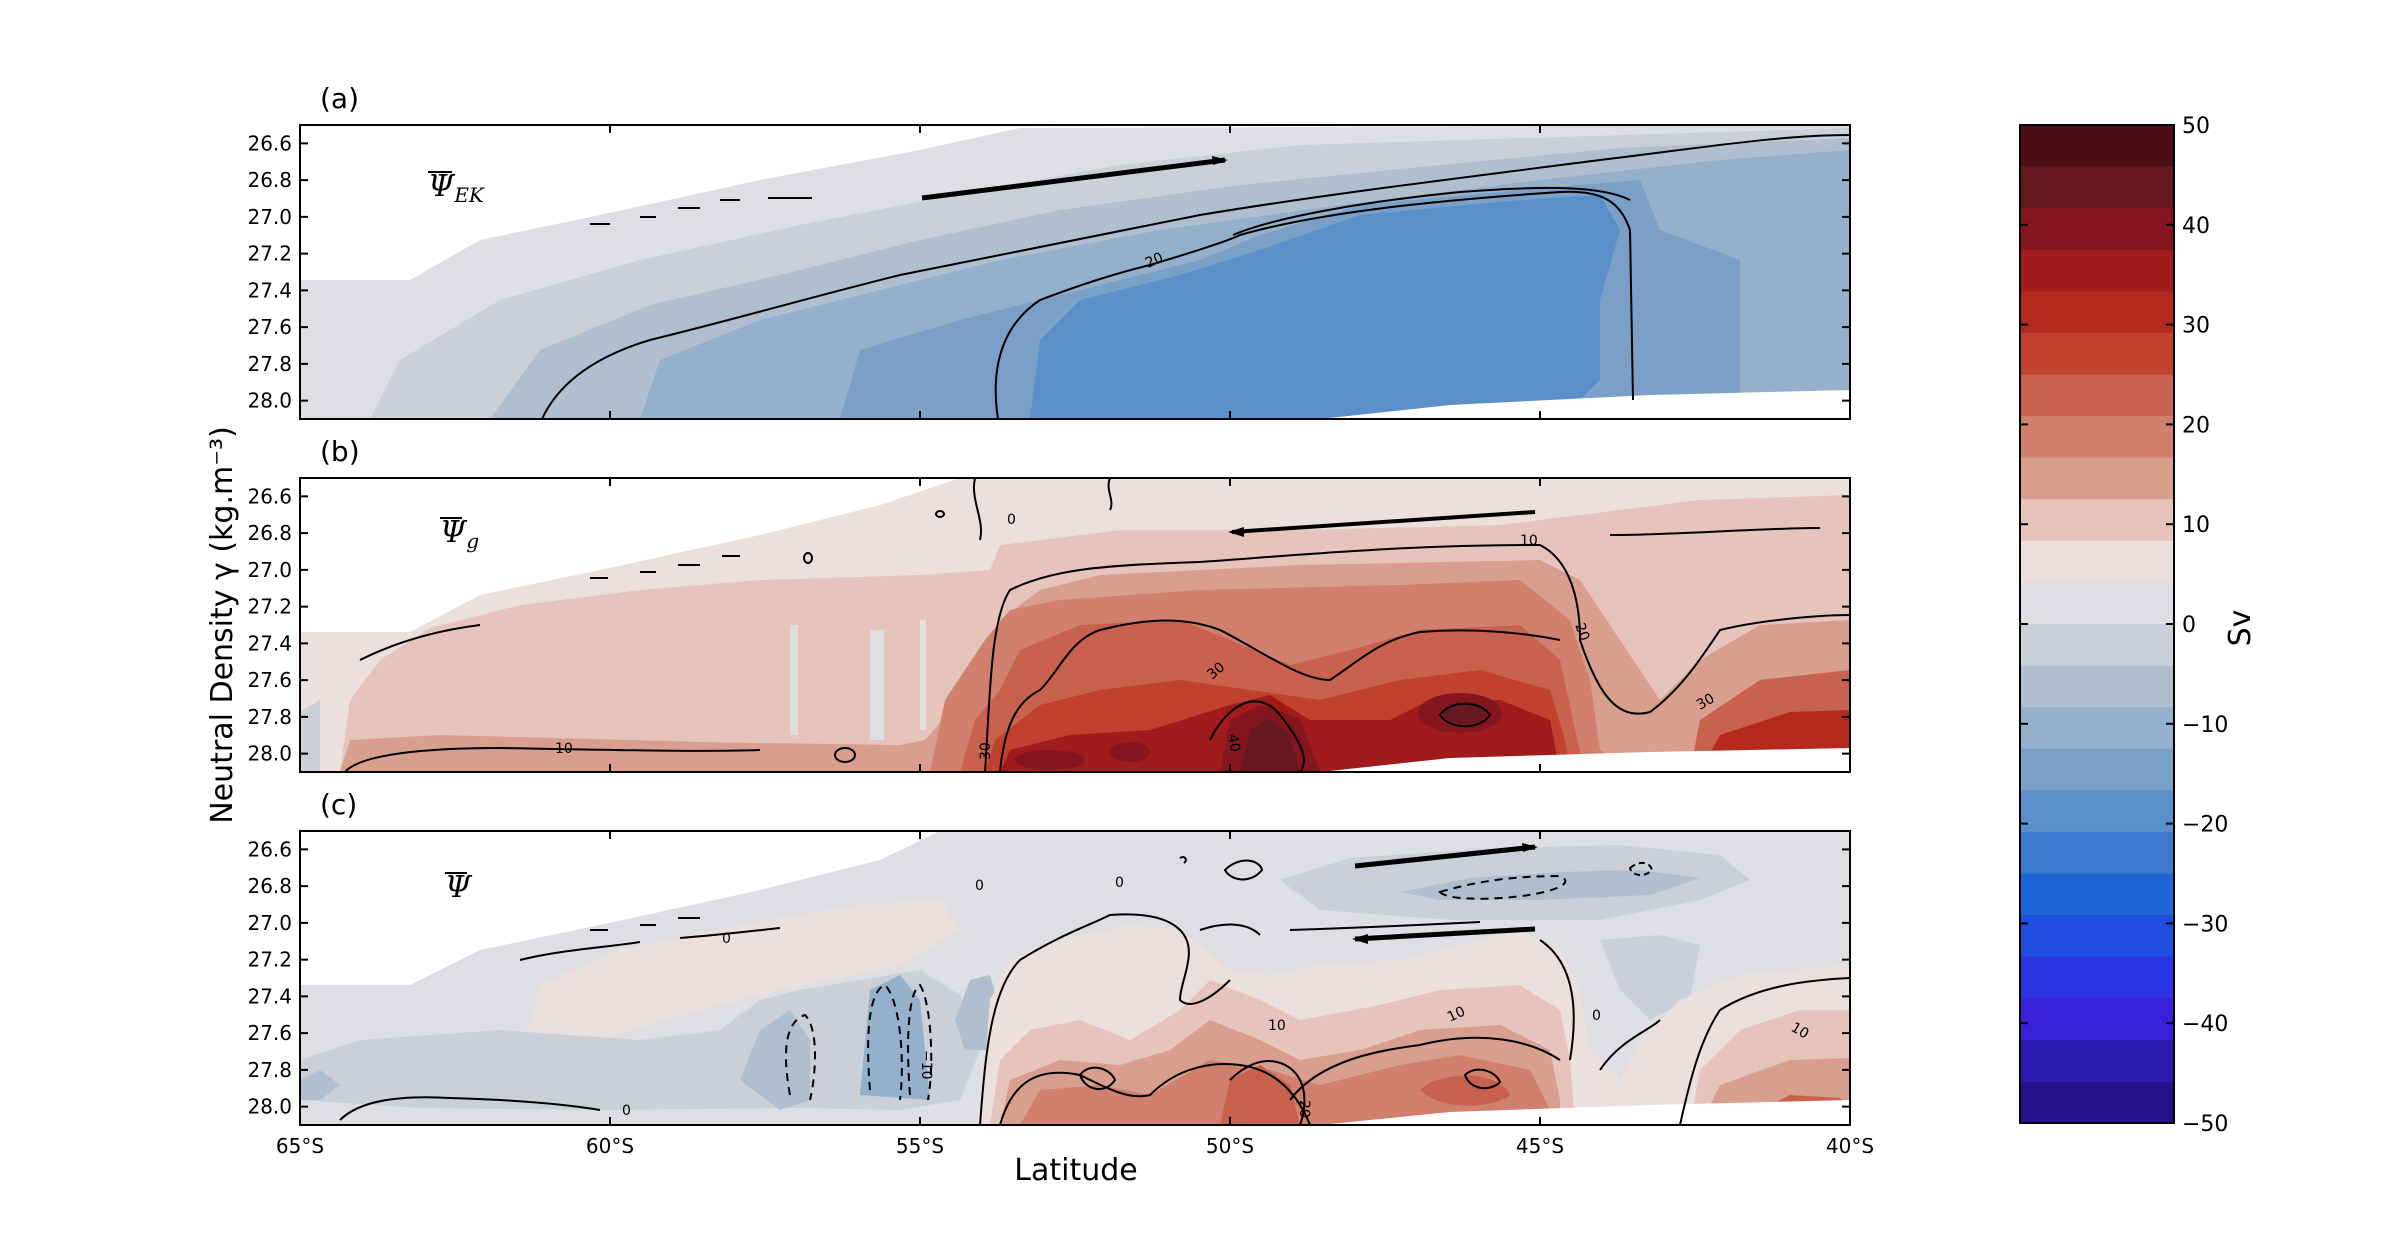 The height and width of the screenshot is (1242, 2400). What do you see at coordinates (2196, 126) in the screenshot?
I see `colorbar-tick-label: 50` at bounding box center [2196, 126].